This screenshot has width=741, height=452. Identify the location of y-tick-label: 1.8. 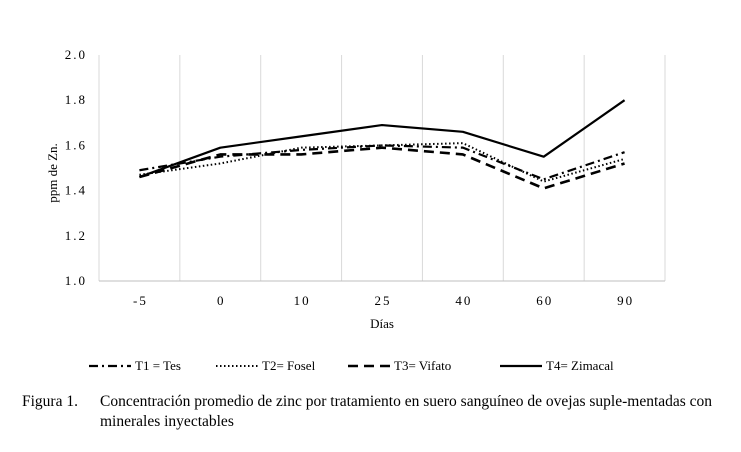
(76, 99).